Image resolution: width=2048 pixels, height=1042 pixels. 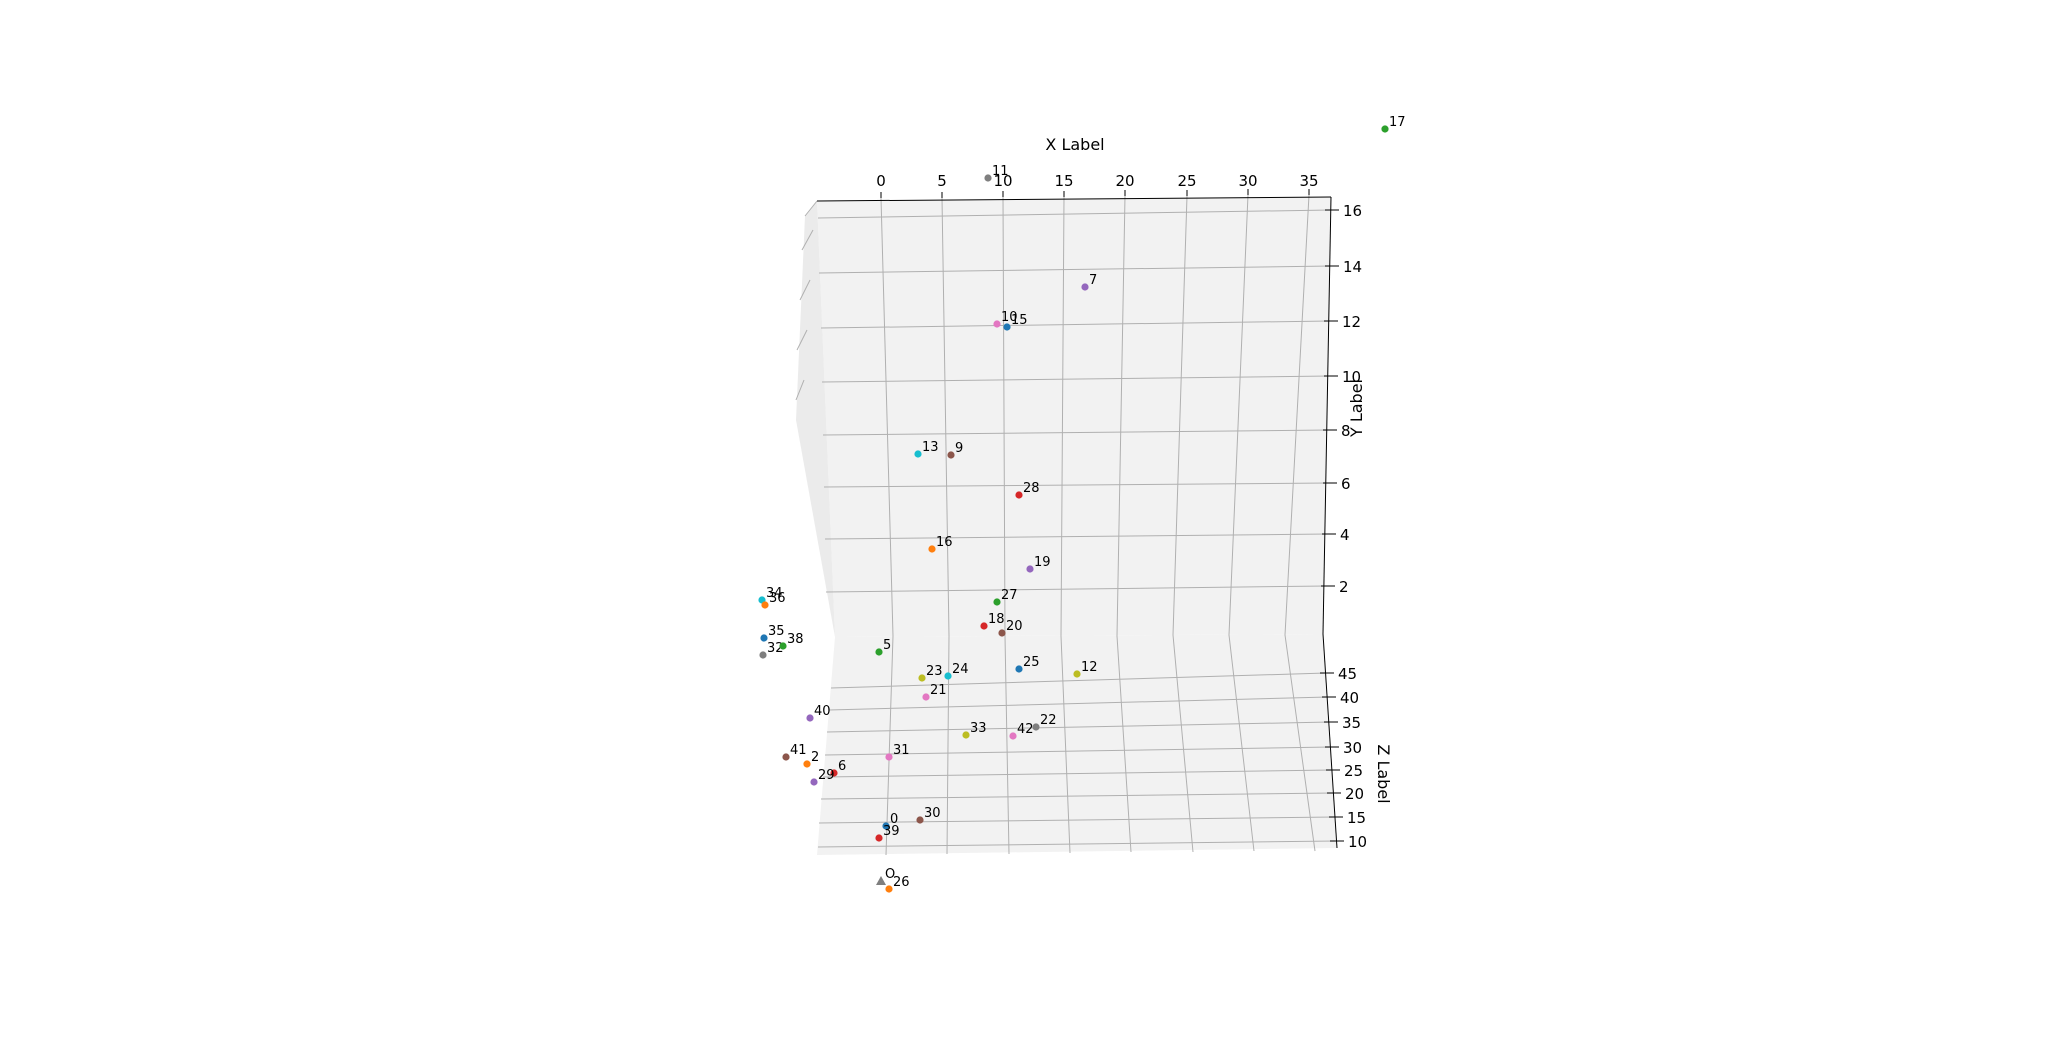 What do you see at coordinates (1344, 587) in the screenshot?
I see `y-tick-label: 2` at bounding box center [1344, 587].